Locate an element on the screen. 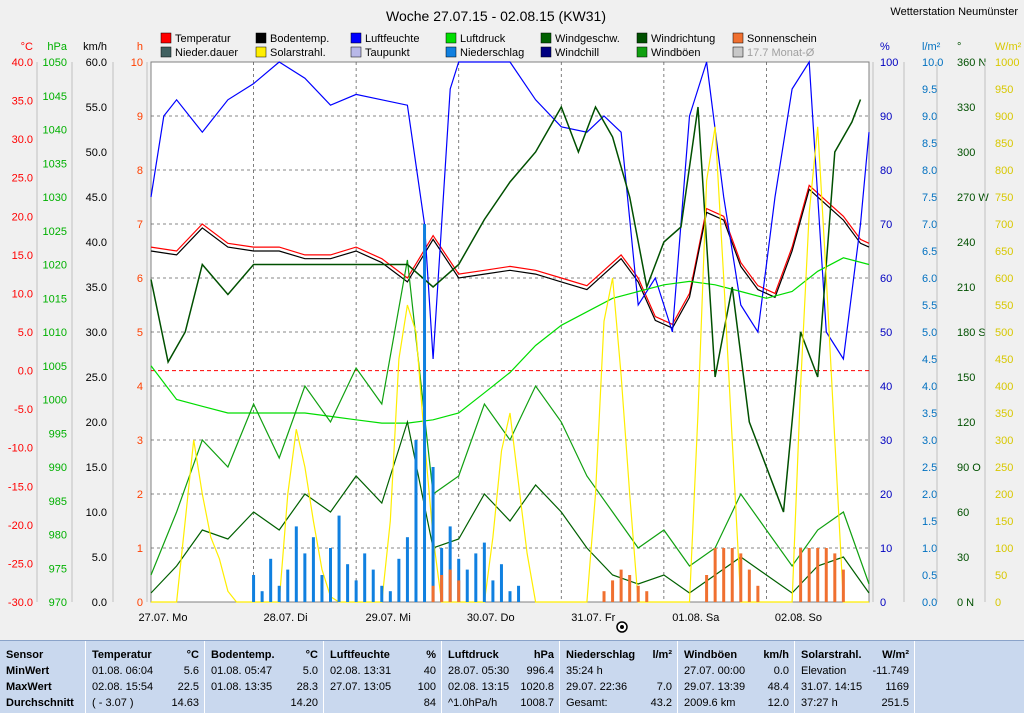 The height and width of the screenshot is (713, 1024). axis-tick-label: 700 is located at coordinates (1004, 225).